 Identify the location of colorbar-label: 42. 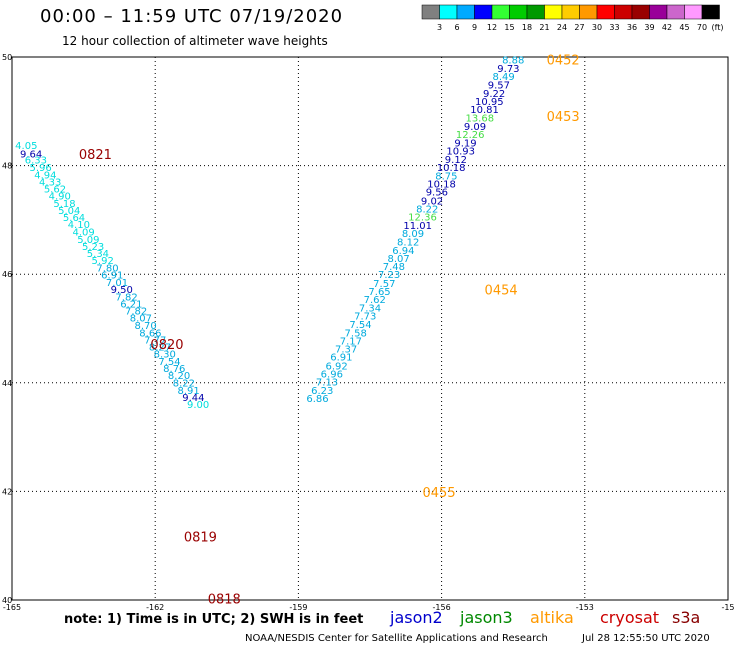
(667, 27).